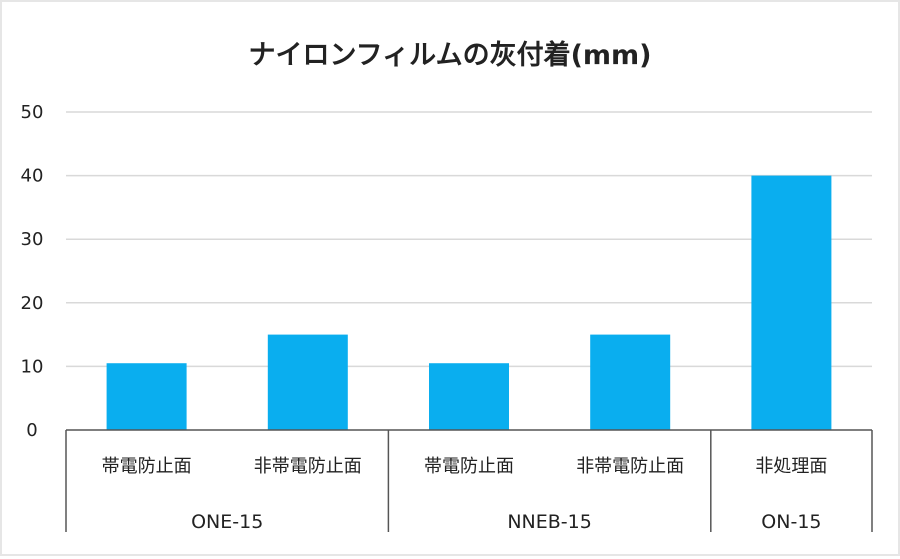  I want to click on y-tick-labels: 0 10 20 30 40 50, so click(32, 271).